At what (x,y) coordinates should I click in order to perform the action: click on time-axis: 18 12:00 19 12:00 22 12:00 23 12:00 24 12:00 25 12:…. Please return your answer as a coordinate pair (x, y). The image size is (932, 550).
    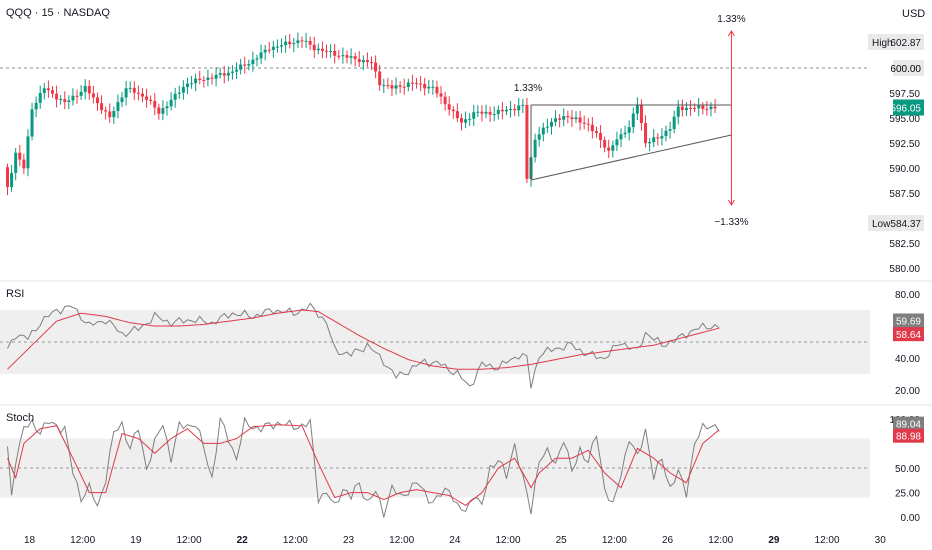
    Looking at the image, I should click on (455, 540).